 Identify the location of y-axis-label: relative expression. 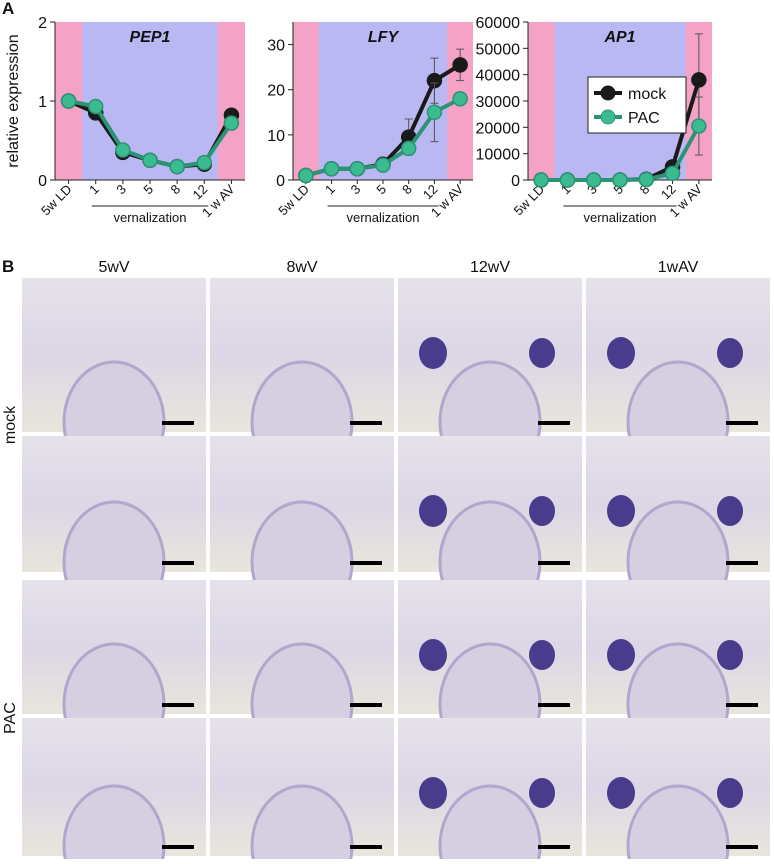
(13, 100).